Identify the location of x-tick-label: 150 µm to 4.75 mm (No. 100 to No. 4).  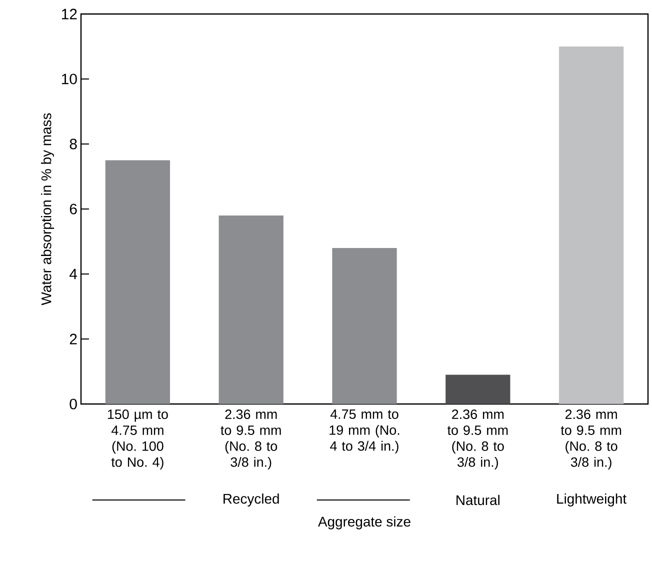
(138, 440).